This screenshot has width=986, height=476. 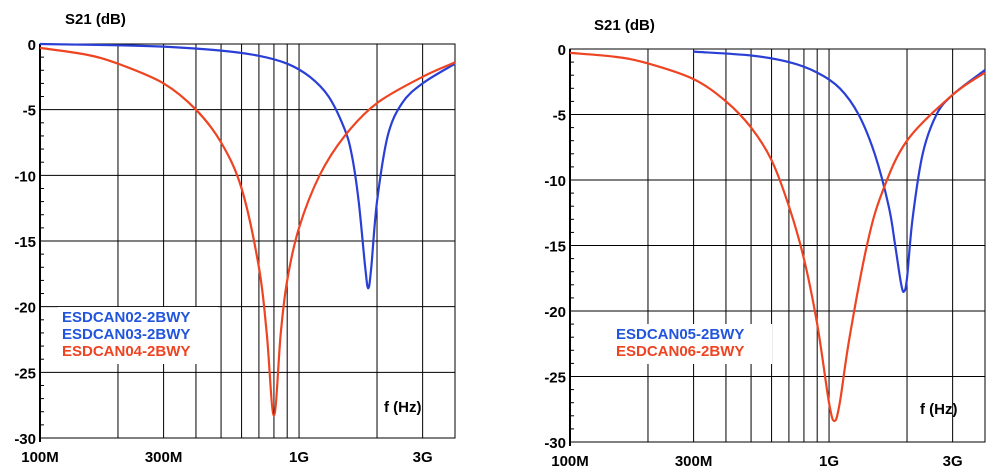 What do you see at coordinates (126, 317) in the screenshot?
I see `legend-entry: ESDCAN02-2BWY` at bounding box center [126, 317].